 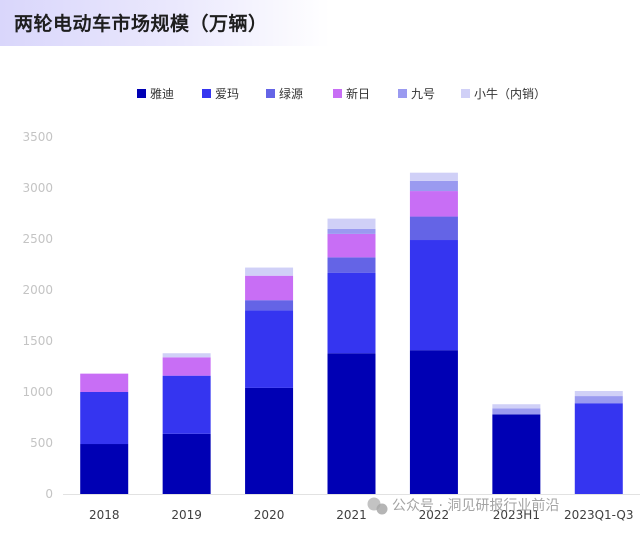 I want to click on wechat-icon, so click(x=377, y=506).